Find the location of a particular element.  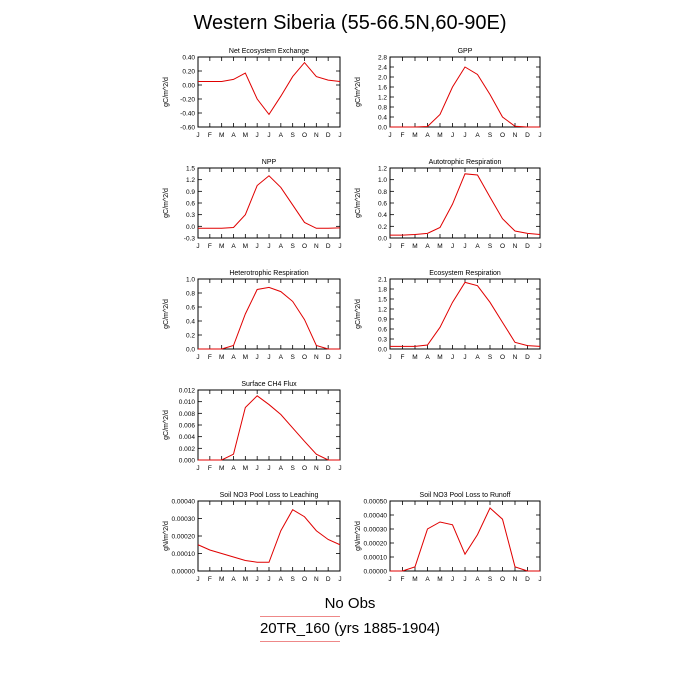

chart-title: Ecosystem Respiration is located at coordinates (465, 273).